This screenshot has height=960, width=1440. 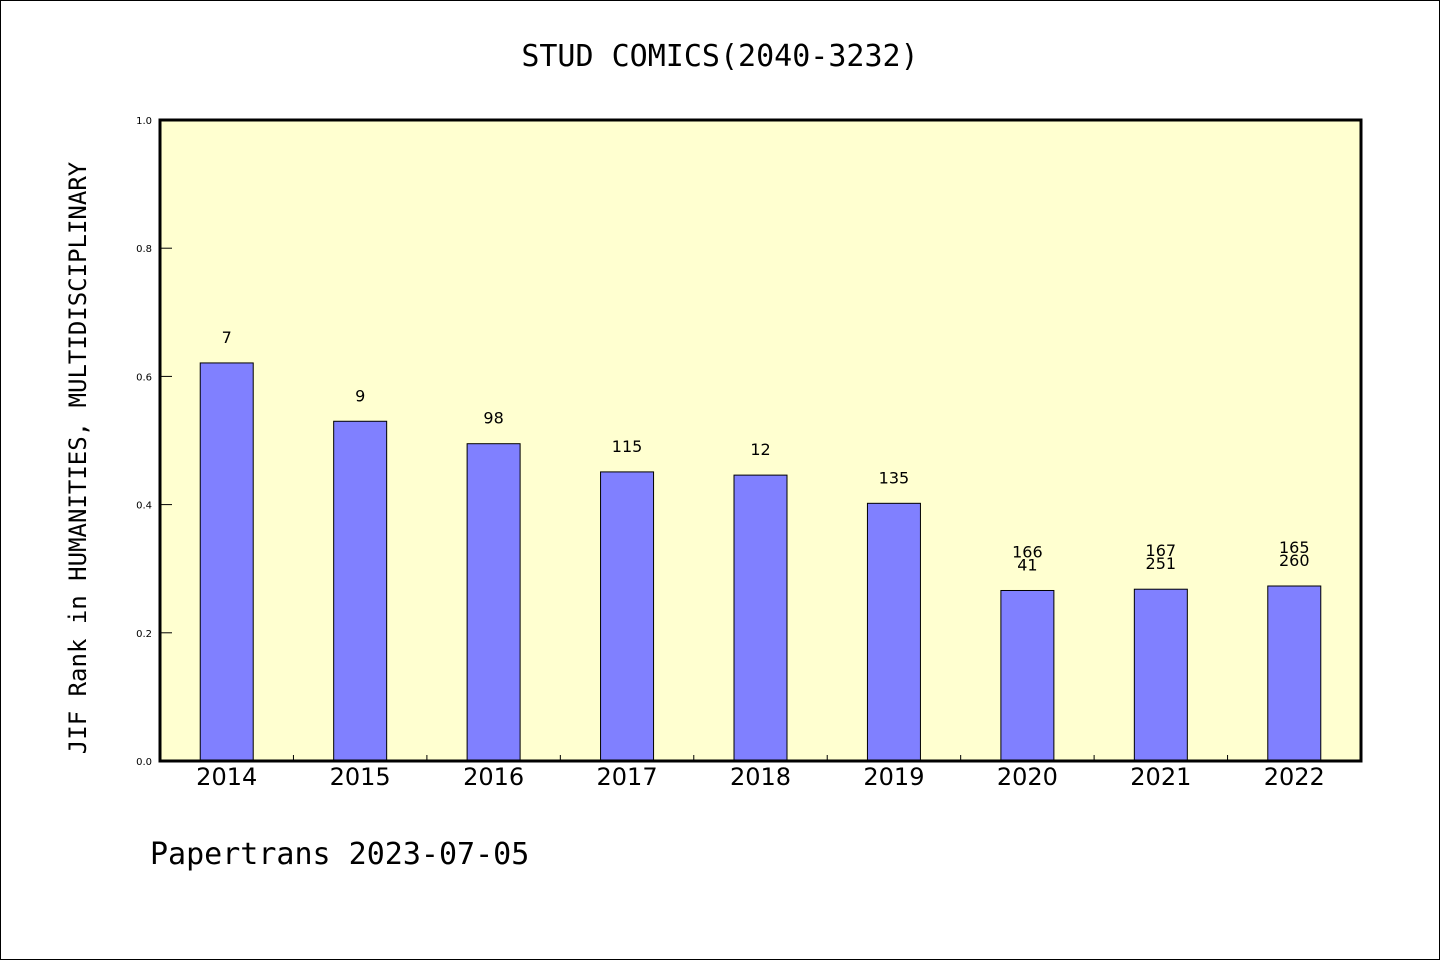 What do you see at coordinates (893, 632) in the screenshot?
I see `bar-2019` at bounding box center [893, 632].